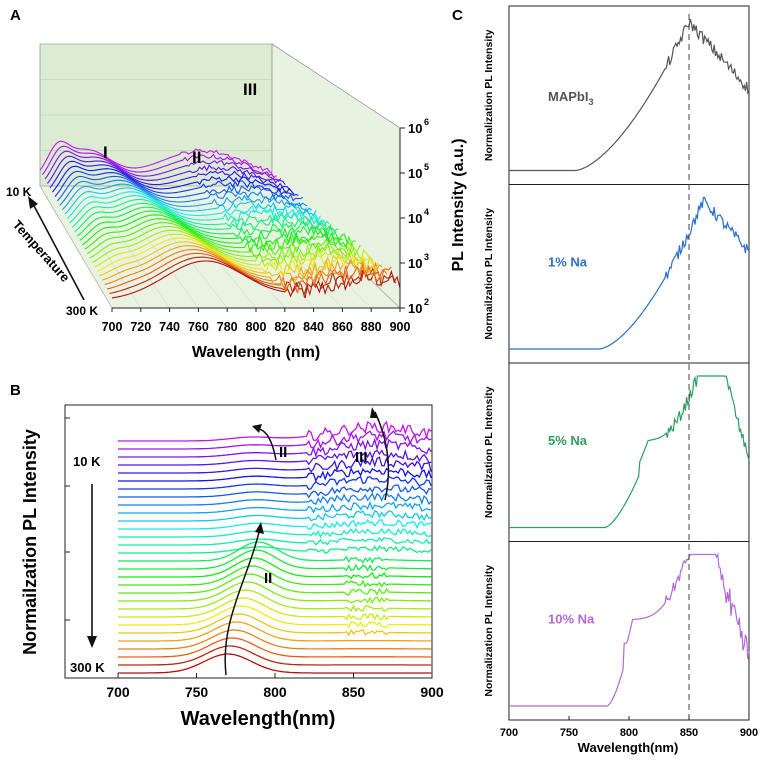 This screenshot has height=764, width=765. I want to click on x-tick-label: 750, so click(569, 733).